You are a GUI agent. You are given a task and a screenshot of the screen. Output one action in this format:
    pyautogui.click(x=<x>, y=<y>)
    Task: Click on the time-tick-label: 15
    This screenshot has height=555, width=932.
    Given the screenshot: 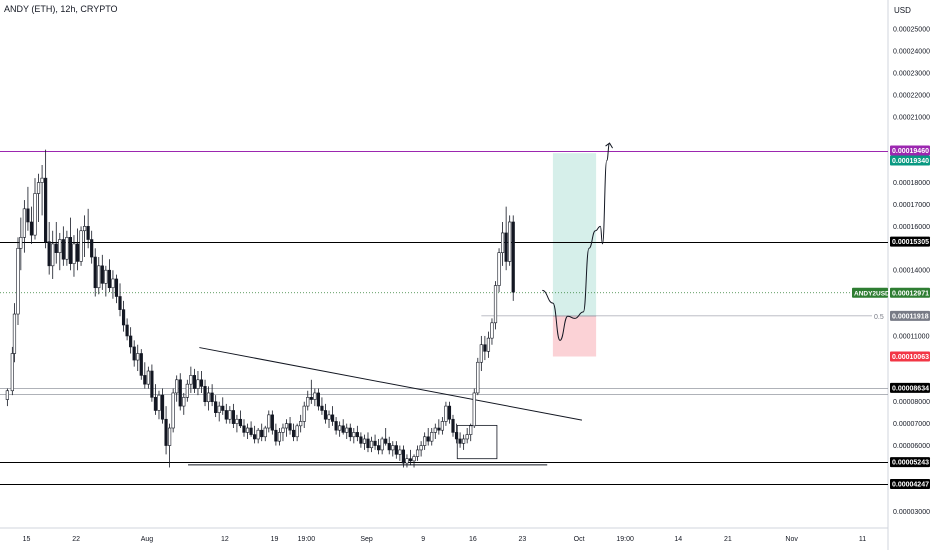 What is the action you would take?
    pyautogui.click(x=27, y=539)
    